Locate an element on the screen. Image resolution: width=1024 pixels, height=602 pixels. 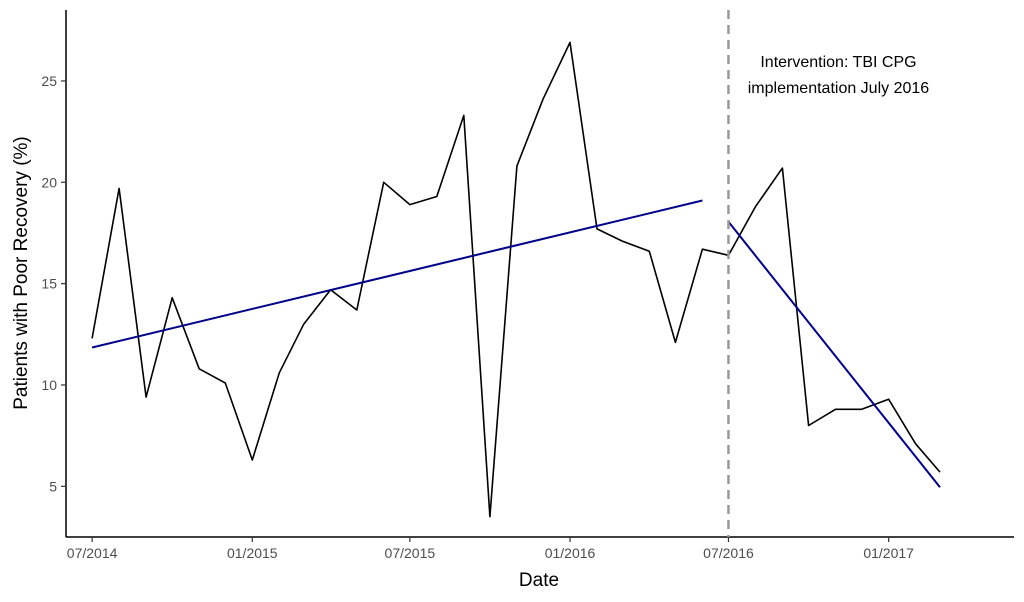
y-tick-label: 25 is located at coordinates (49, 81).